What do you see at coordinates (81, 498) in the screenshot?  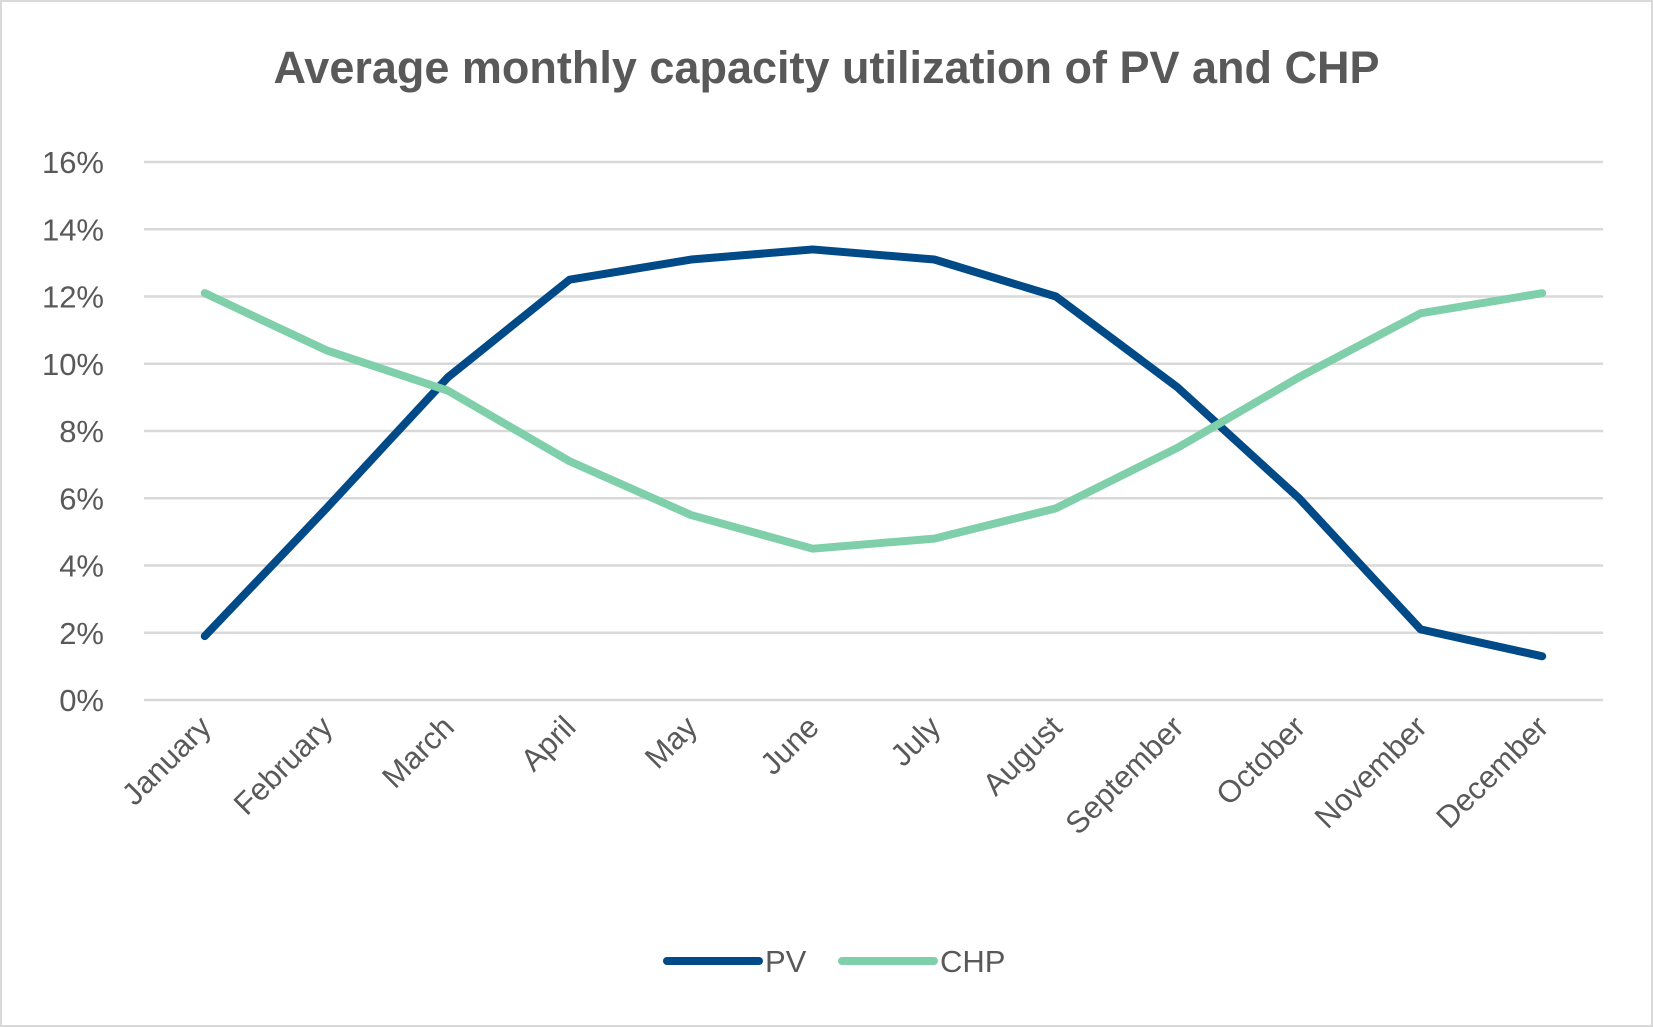 I see `y-tick-label: 6%` at bounding box center [81, 498].